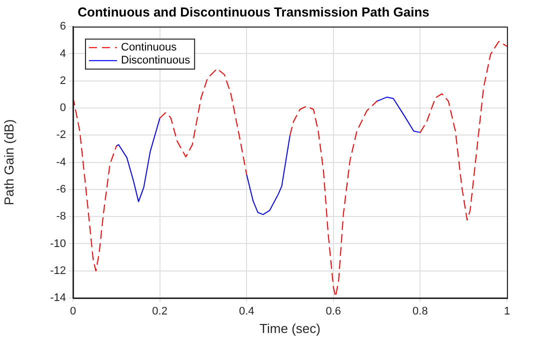  I want to click on legend-label: Discontinuous, so click(156, 60).